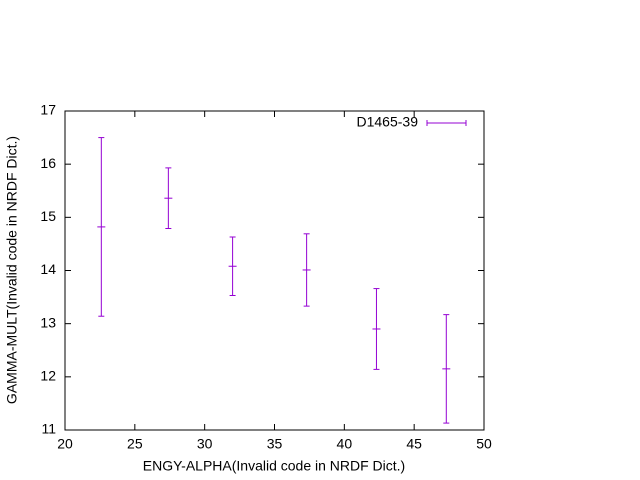 The width and height of the screenshot is (640, 480). I want to click on x-tick-label: 40, so click(345, 444).